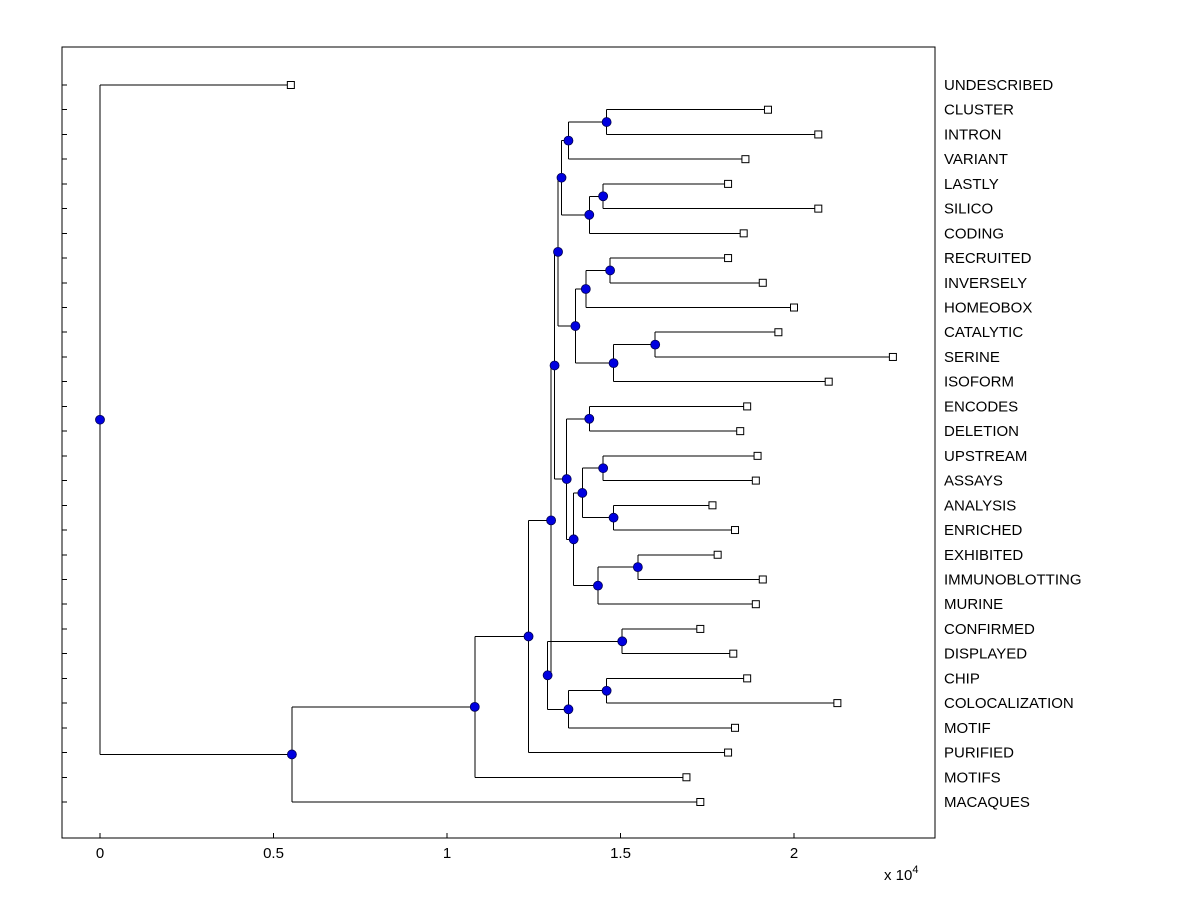  Describe the element at coordinates (979, 753) in the screenshot. I see `leaf-label: PURIFIED` at that location.